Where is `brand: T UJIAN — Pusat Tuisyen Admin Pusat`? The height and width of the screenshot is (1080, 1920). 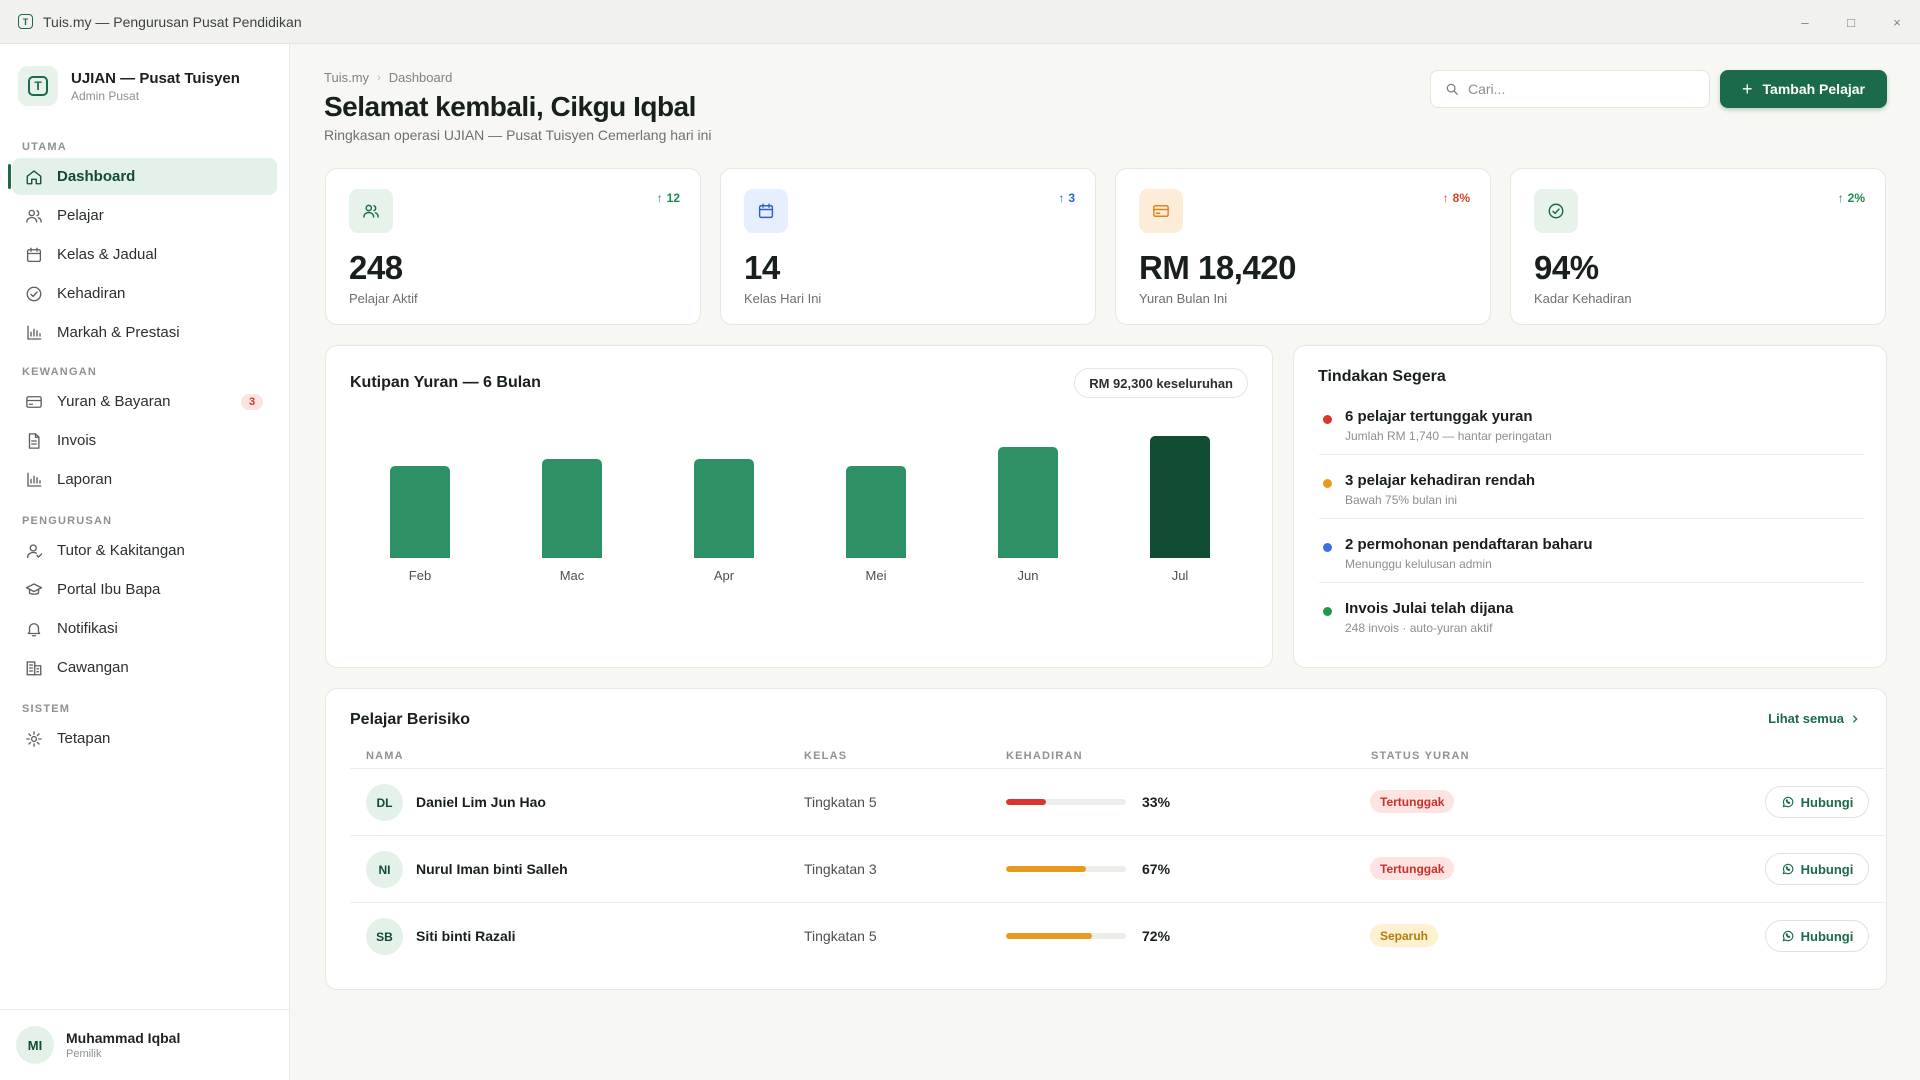
brand: T UJIAN — Pusat Tuisyen Admin Pusat is located at coordinates (129, 86).